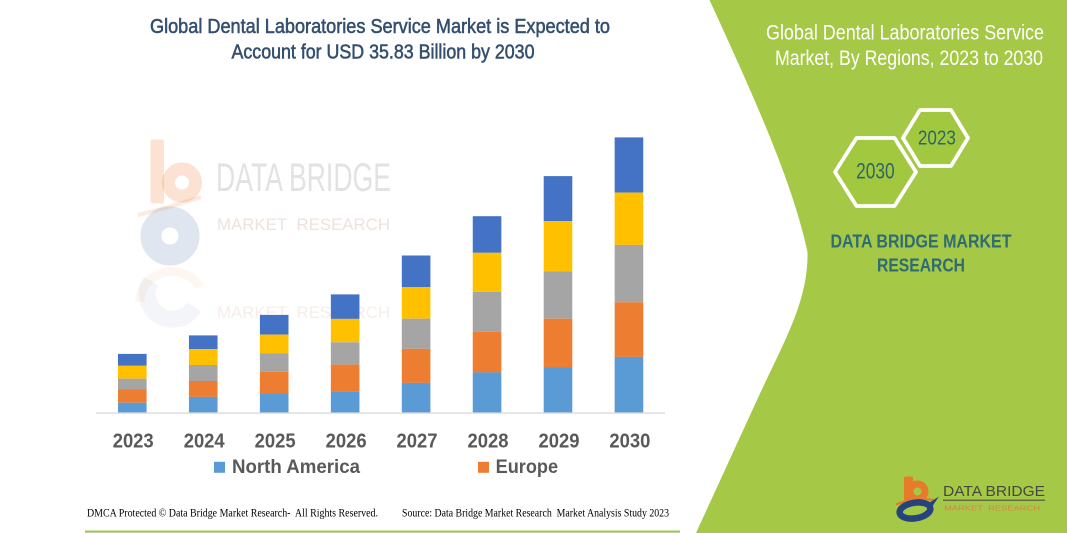 This screenshot has width=1067, height=533. I want to click on svg-text: DATA BRIDGE MARKET, so click(921, 242).